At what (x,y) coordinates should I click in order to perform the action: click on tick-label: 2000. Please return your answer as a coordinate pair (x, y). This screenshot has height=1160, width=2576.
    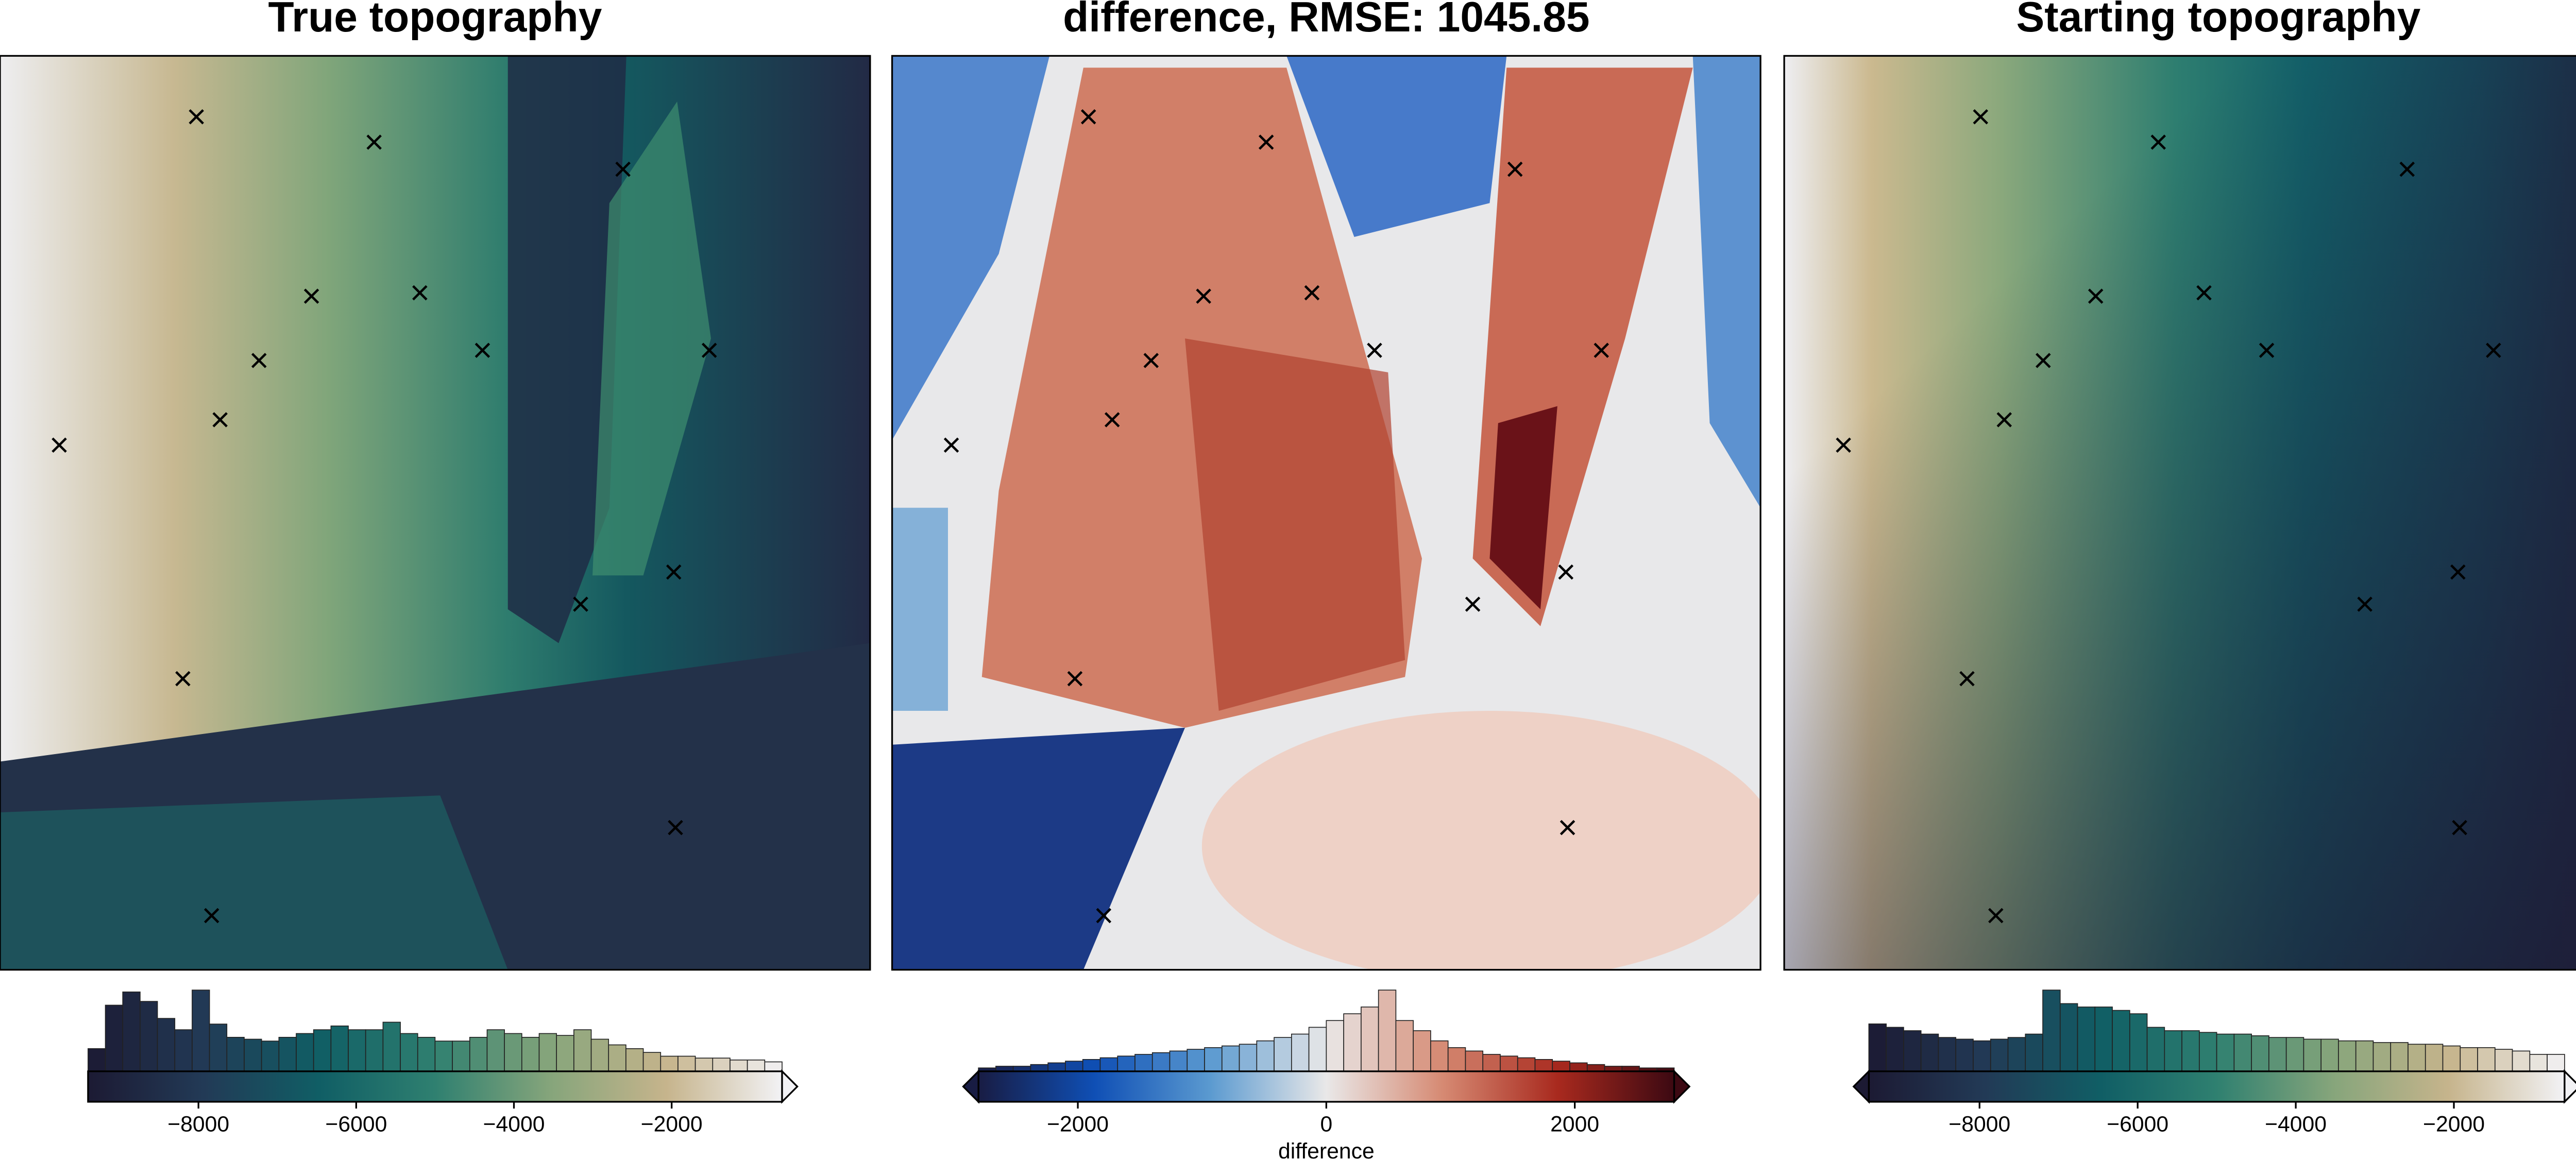
    Looking at the image, I should click on (1574, 1124).